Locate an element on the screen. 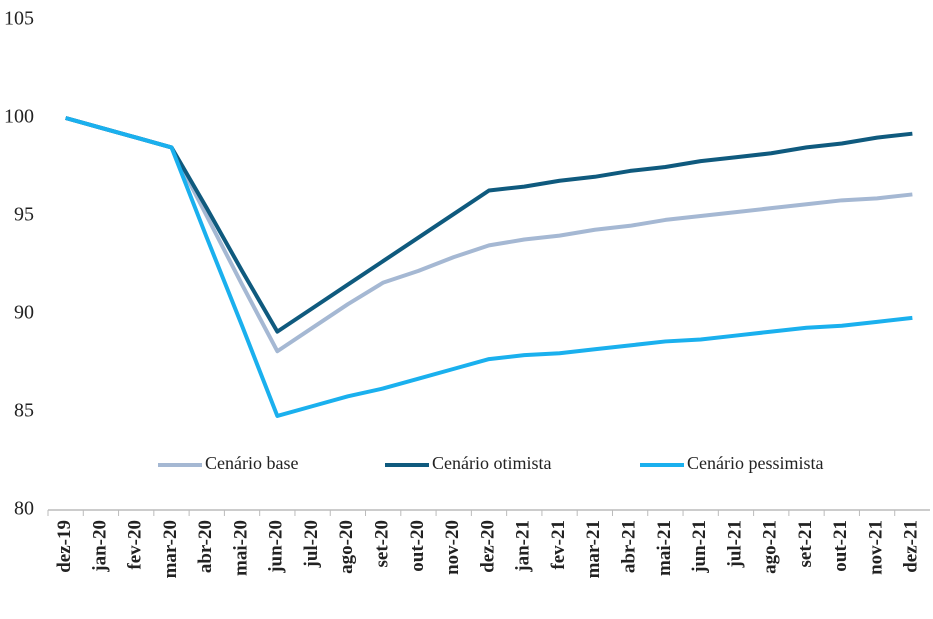 This screenshot has height=619, width=933. y-tick-label: 105 is located at coordinates (19, 19).